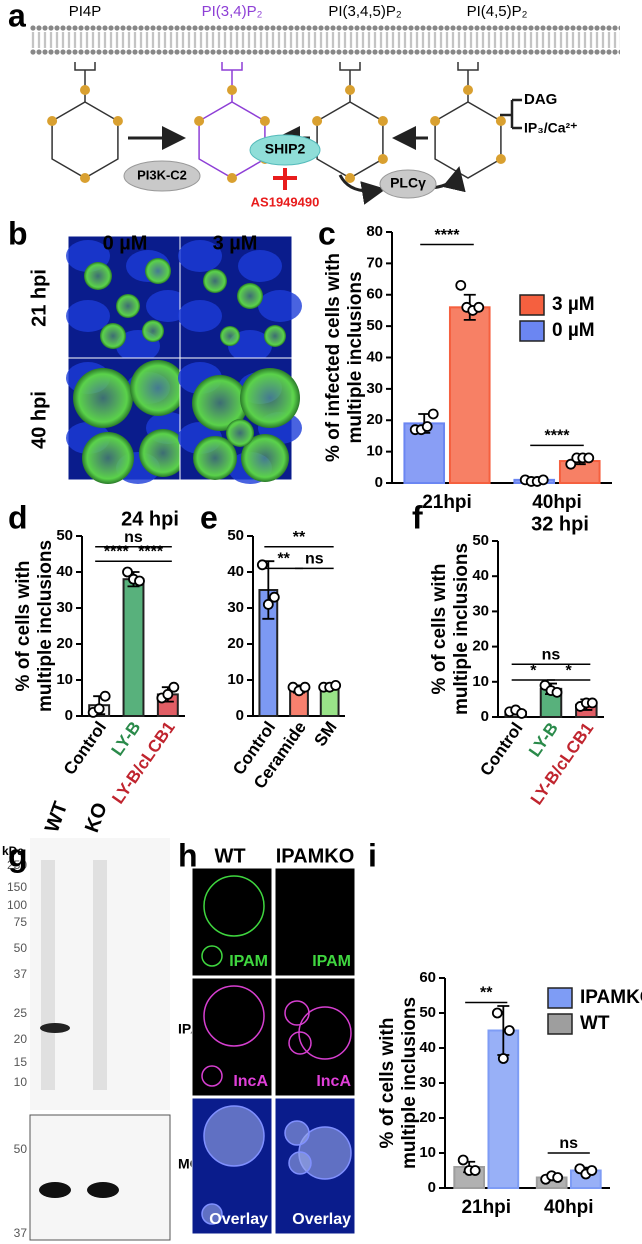 The width and height of the screenshot is (642, 1244). What do you see at coordinates (85, 748) in the screenshot?
I see `x-tick-label: Control` at bounding box center [85, 748].